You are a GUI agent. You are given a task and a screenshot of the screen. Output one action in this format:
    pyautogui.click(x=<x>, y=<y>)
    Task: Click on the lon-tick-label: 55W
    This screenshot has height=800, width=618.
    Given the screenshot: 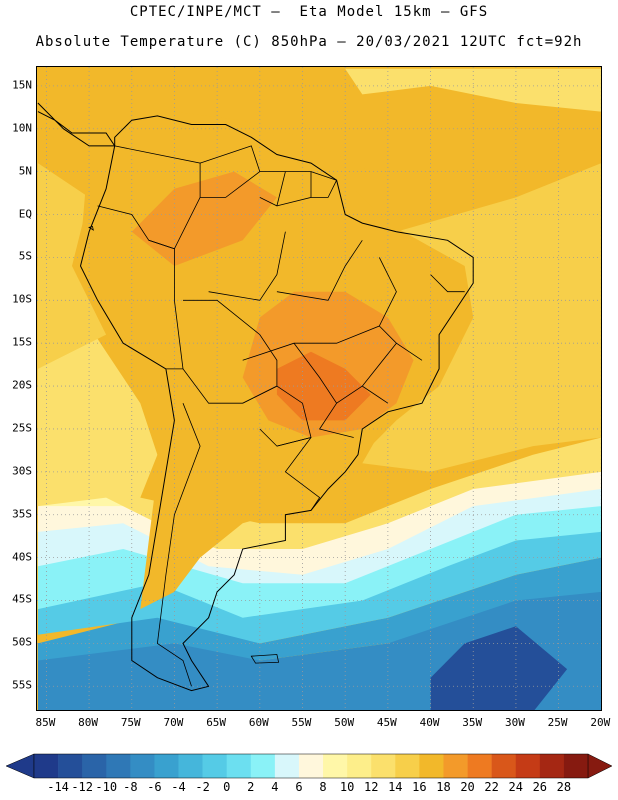 What is the action you would take?
    pyautogui.click(x=301, y=722)
    